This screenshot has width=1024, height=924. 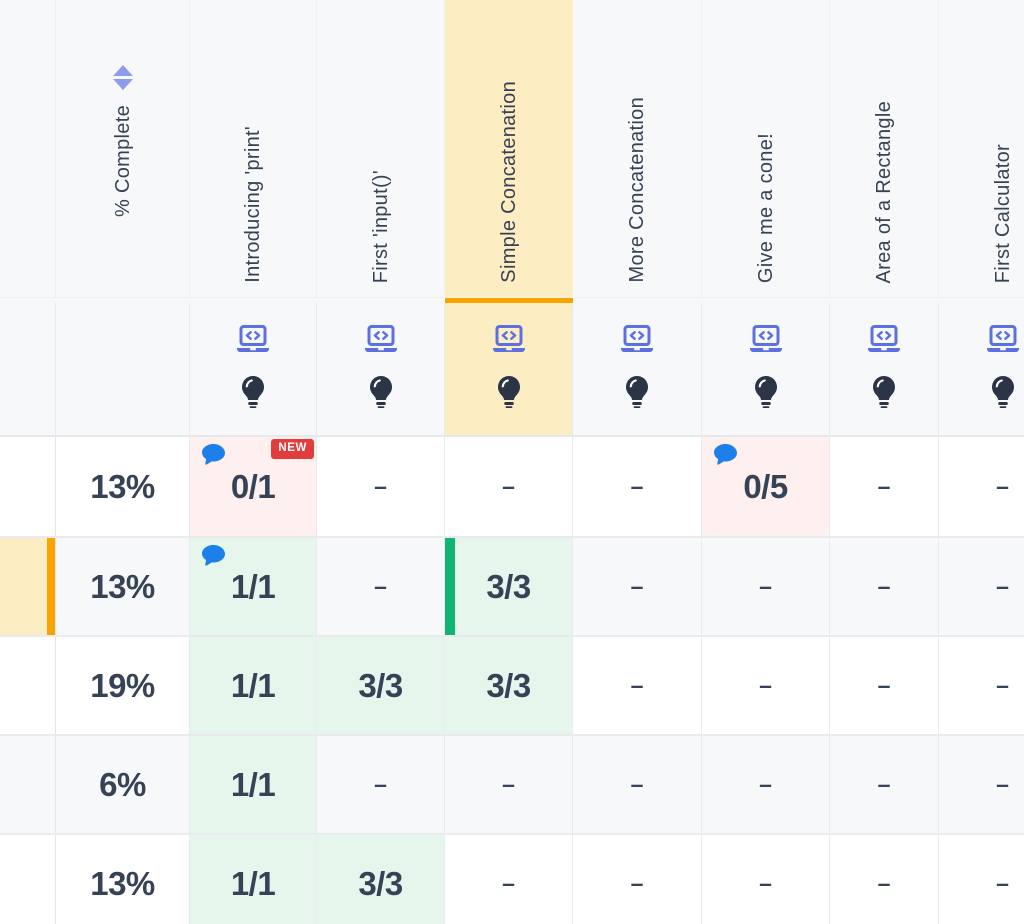 What do you see at coordinates (766, 369) in the screenshot?
I see `assignment-icons-give-me-a-cone` at bounding box center [766, 369].